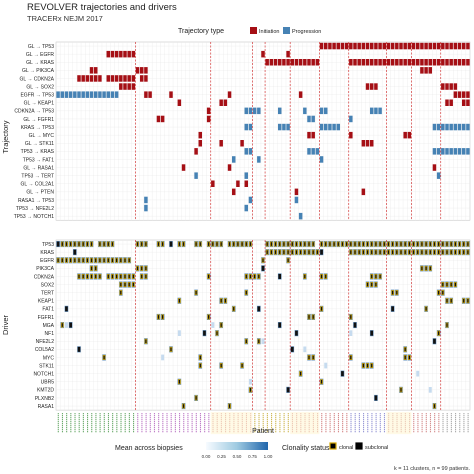  Describe the element at coordinates (5, 324) in the screenshot. I see `driver-axis-title: Driver` at that location.